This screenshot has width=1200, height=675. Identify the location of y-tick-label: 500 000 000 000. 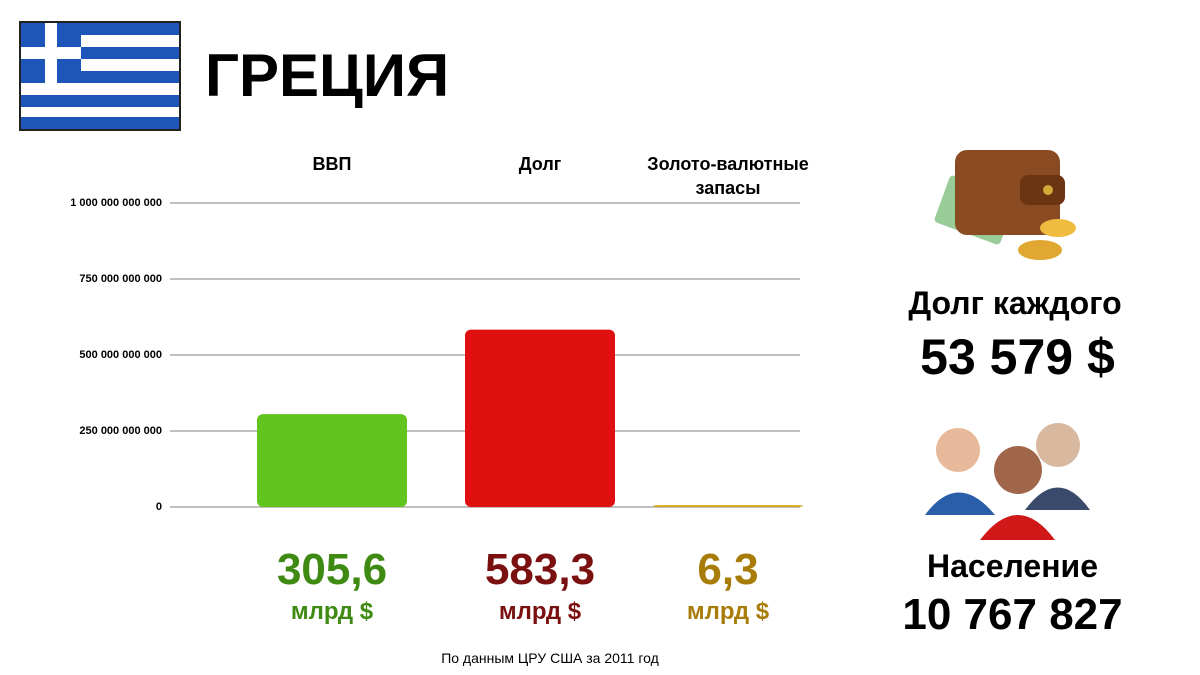
(120, 355).